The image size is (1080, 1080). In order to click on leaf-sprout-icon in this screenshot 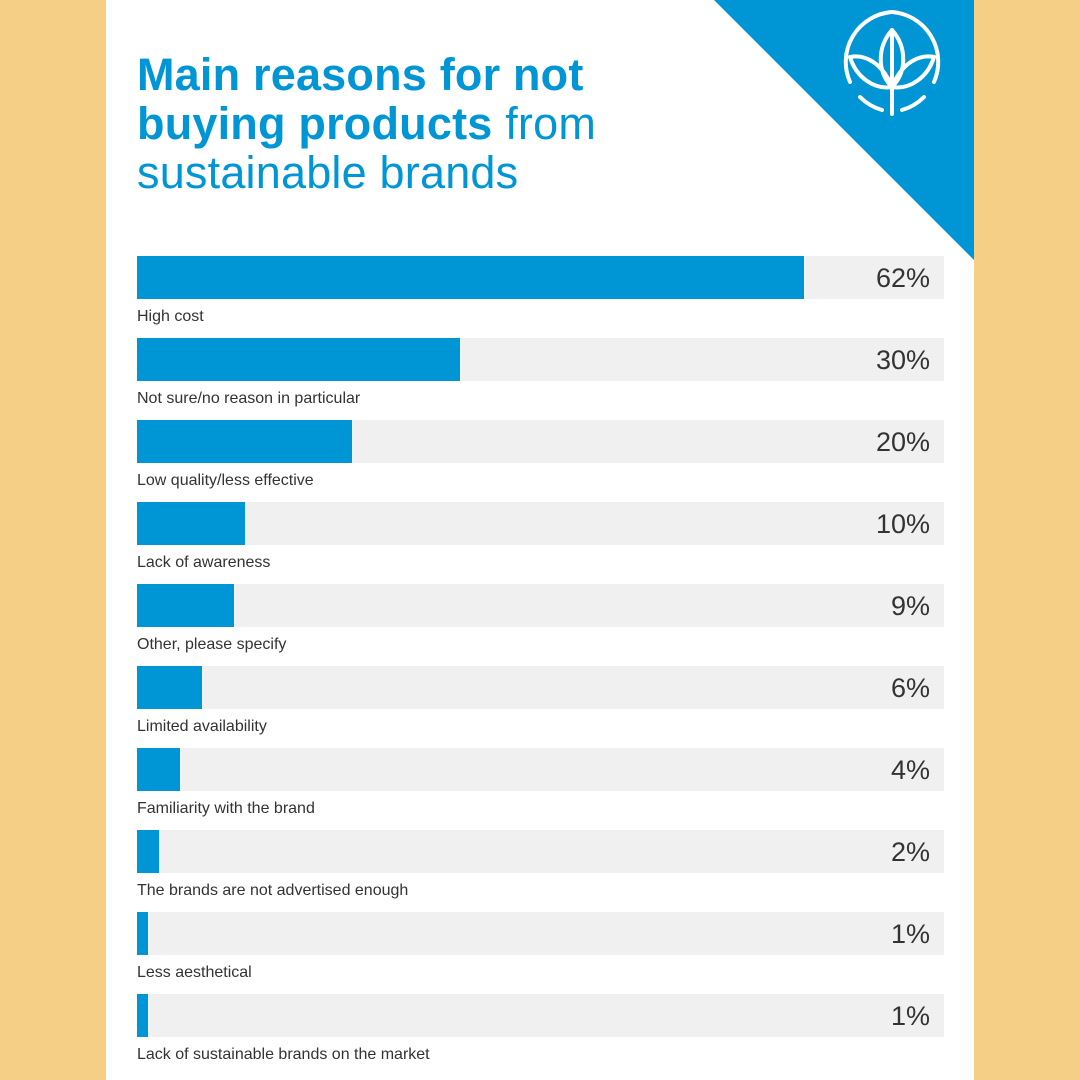, I will do `click(892, 63)`.